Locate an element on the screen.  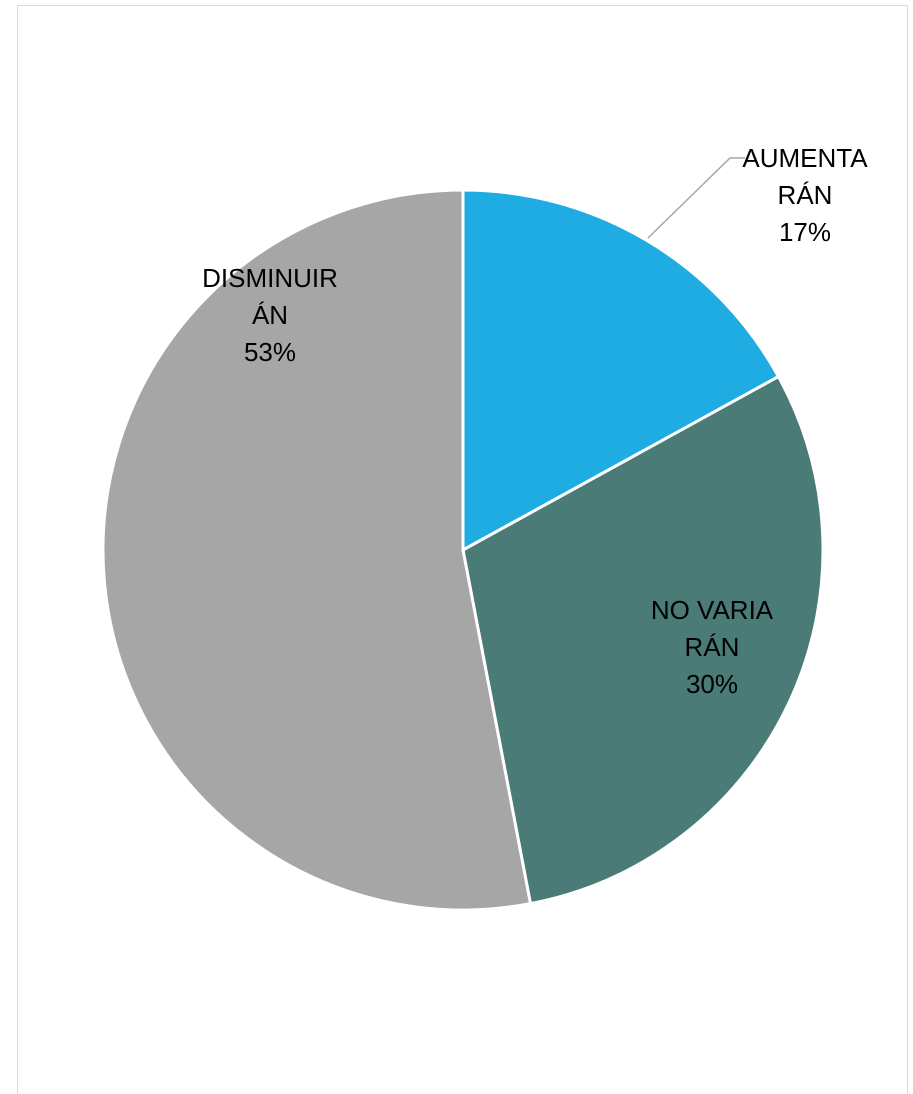
value-label: 30% is located at coordinates (712, 684).